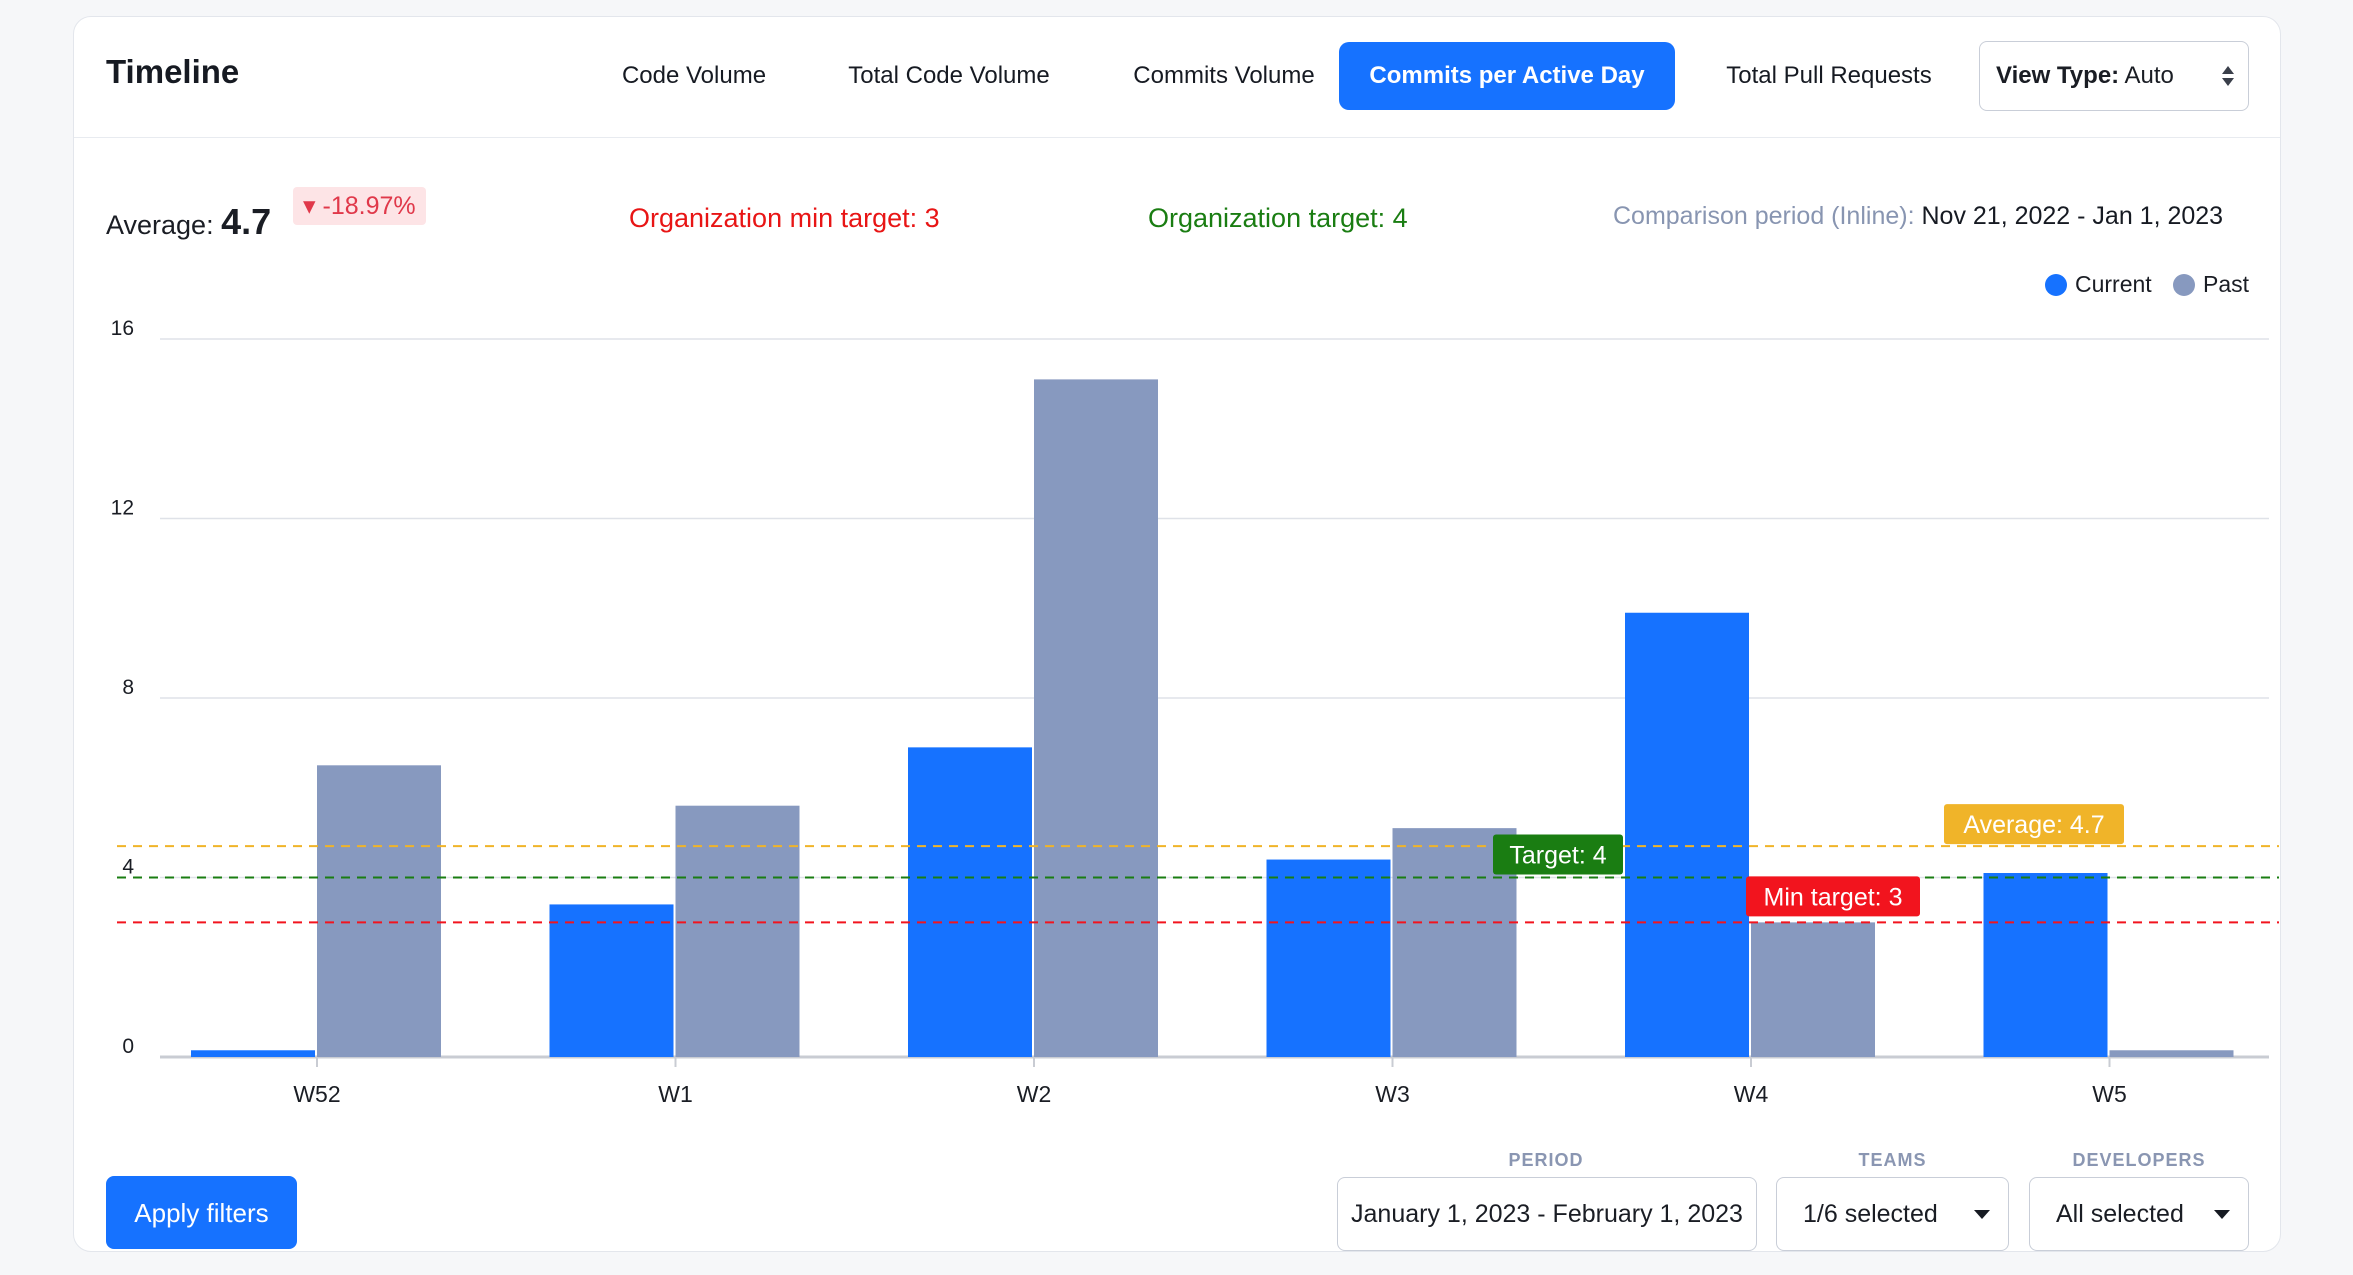 Image resolution: width=2353 pixels, height=1275 pixels. I want to click on view-type-value: Auto, so click(2149, 75).